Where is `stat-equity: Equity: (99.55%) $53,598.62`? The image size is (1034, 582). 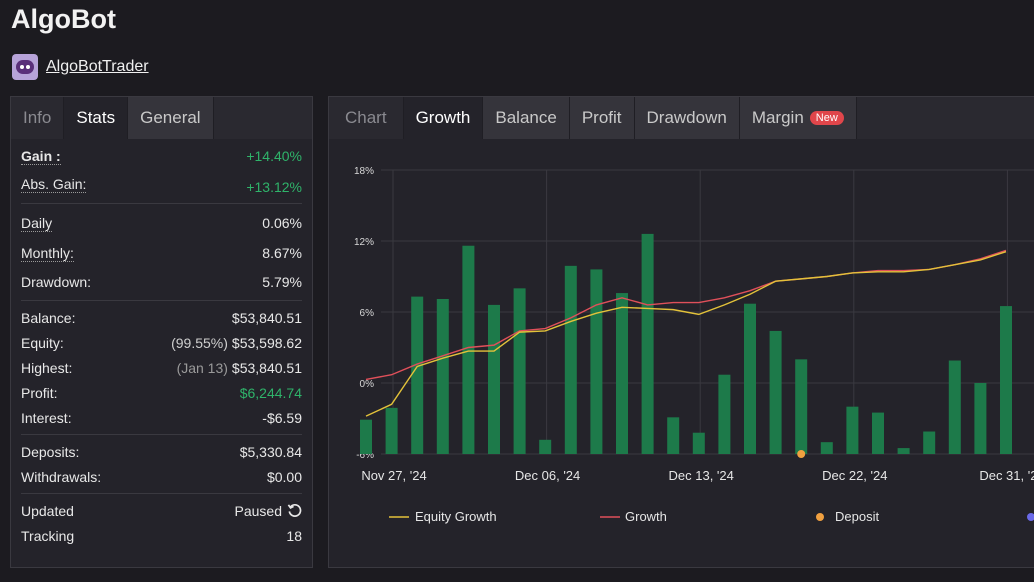 stat-equity: Equity: (99.55%) $53,598.62 is located at coordinates (161, 342).